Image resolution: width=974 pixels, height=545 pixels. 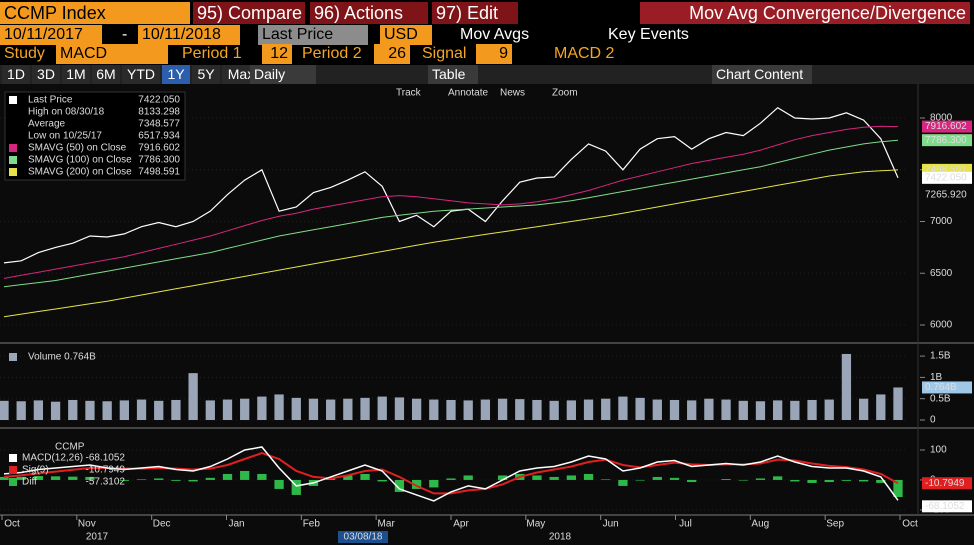 What do you see at coordinates (176, 74) in the screenshot?
I see `range-button: 1Y` at bounding box center [176, 74].